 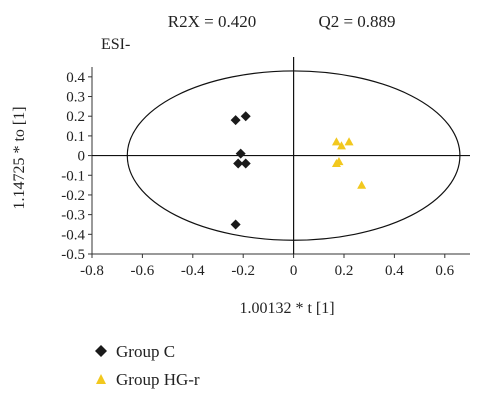 What do you see at coordinates (286, 308) in the screenshot?
I see `x-axis-label: 1.00132 * t [1]` at bounding box center [286, 308].